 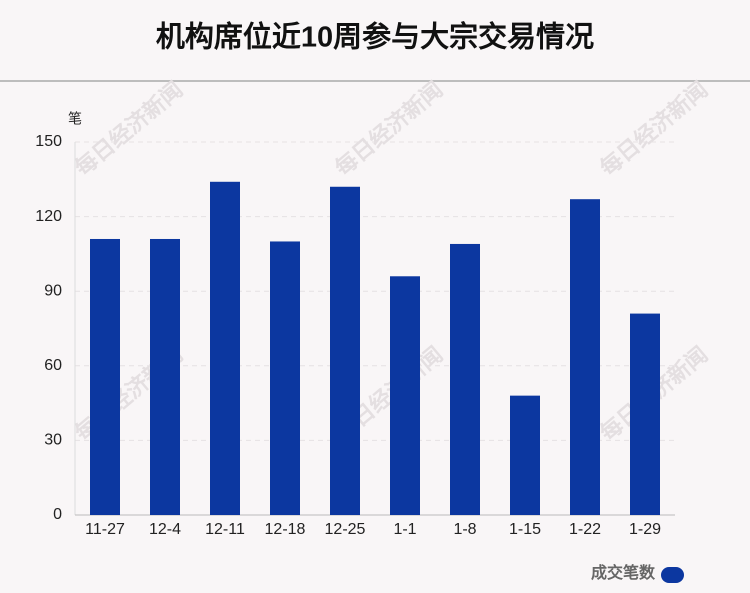 What do you see at coordinates (53, 440) in the screenshot?
I see `y-tick-label: 30` at bounding box center [53, 440].